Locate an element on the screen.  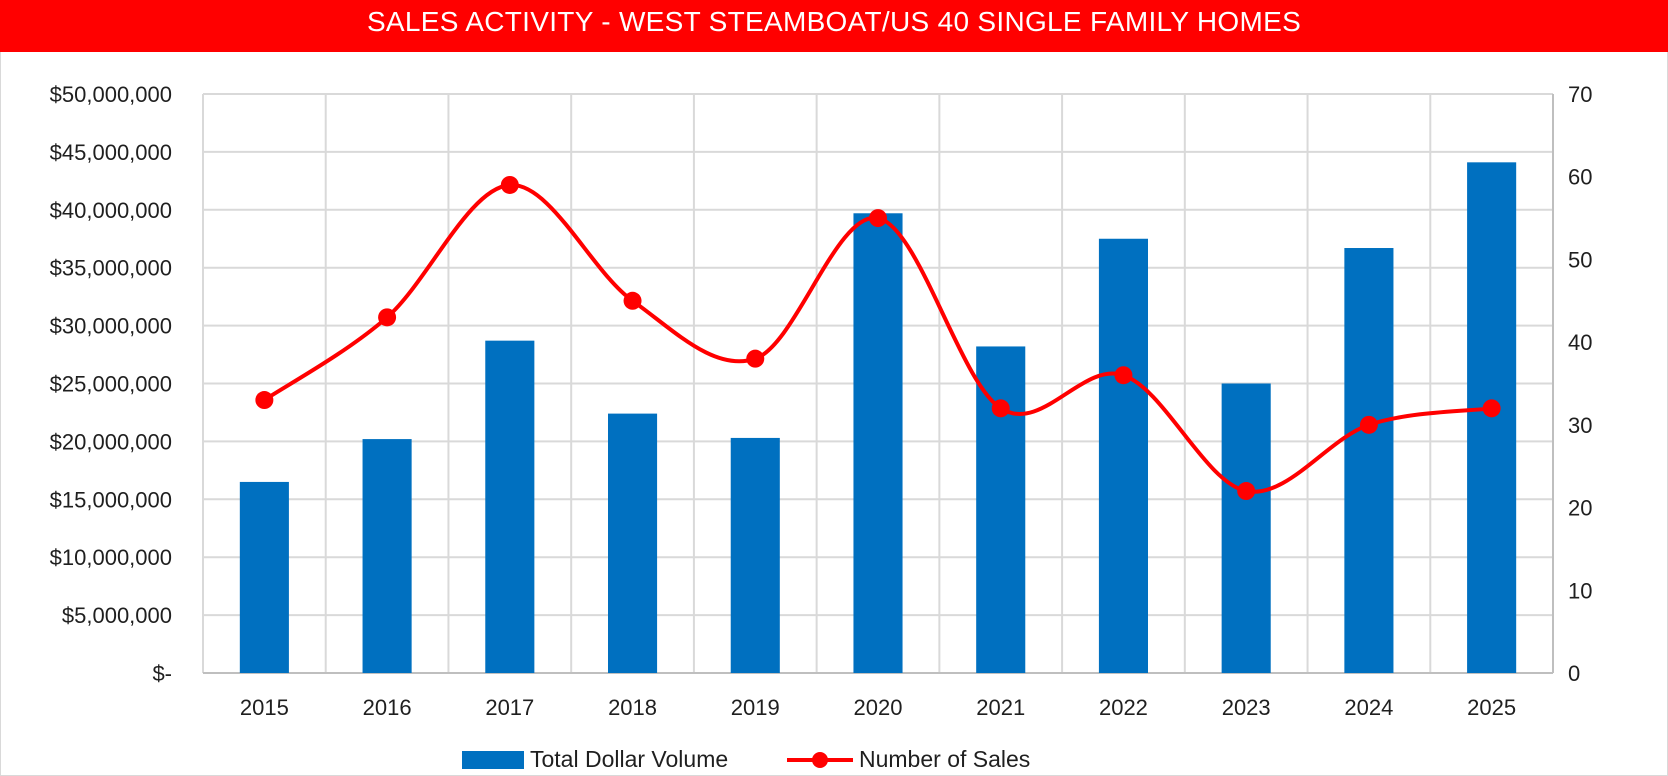
sales-count-point-2018 is located at coordinates (632, 300).